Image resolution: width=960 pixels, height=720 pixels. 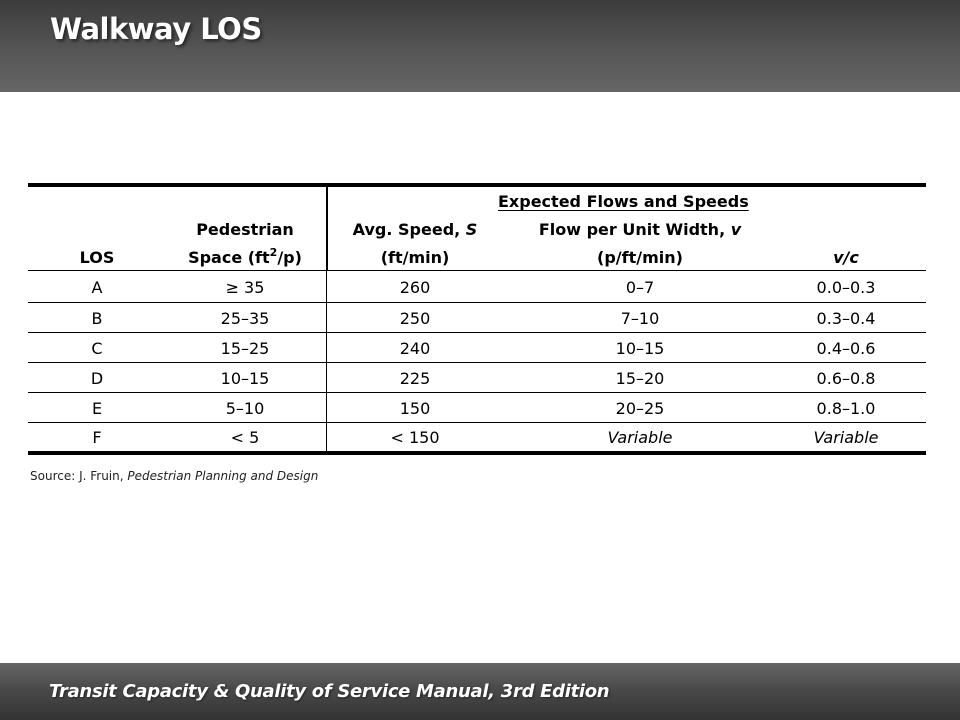 What do you see at coordinates (245, 229) in the screenshot?
I see `header-space-line1: Pedestrian` at bounding box center [245, 229].